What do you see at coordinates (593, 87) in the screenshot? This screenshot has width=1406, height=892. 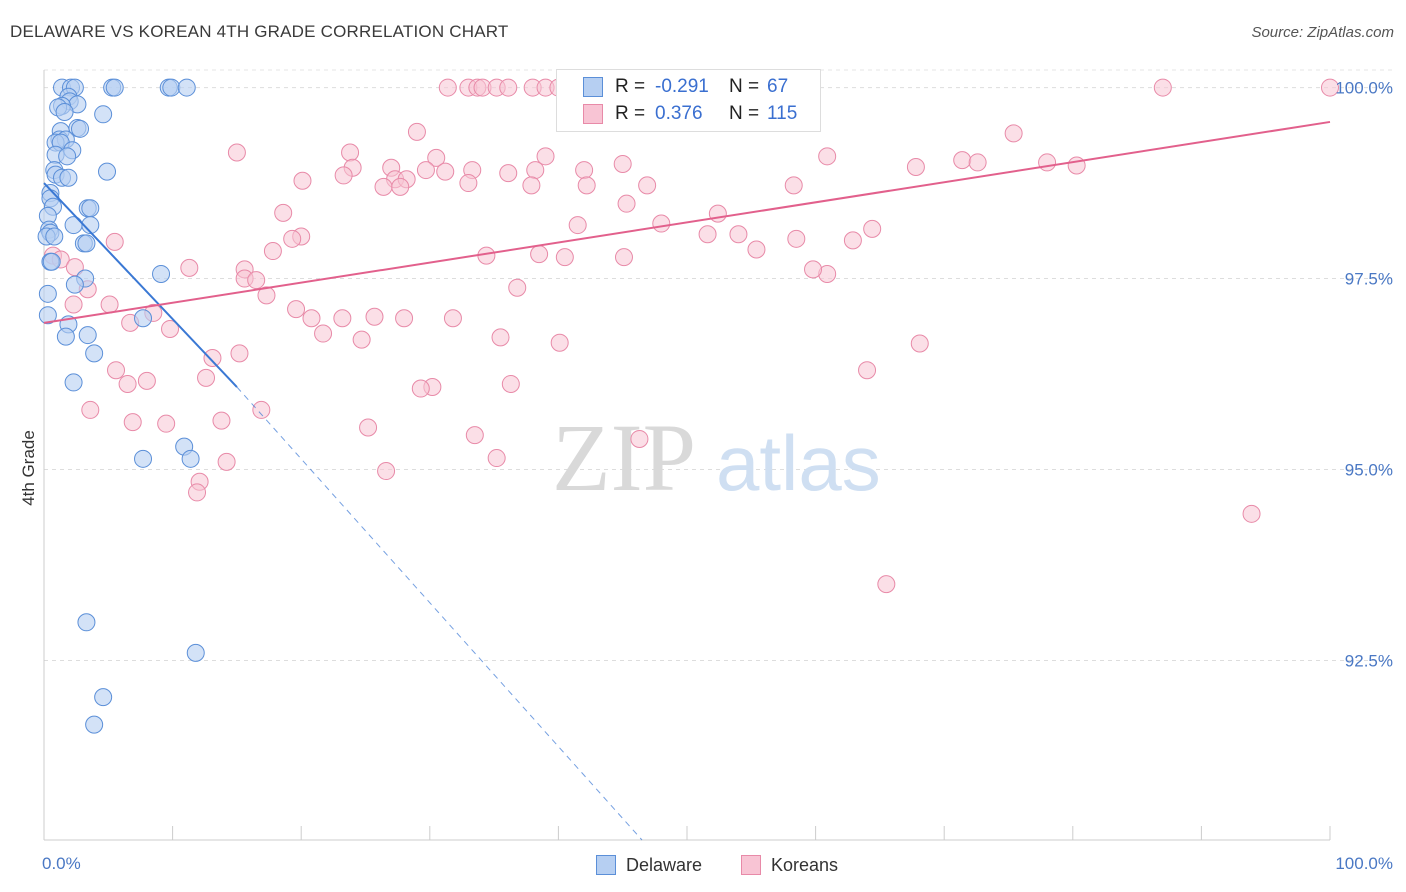 I see `delaware-swatch` at bounding box center [593, 87].